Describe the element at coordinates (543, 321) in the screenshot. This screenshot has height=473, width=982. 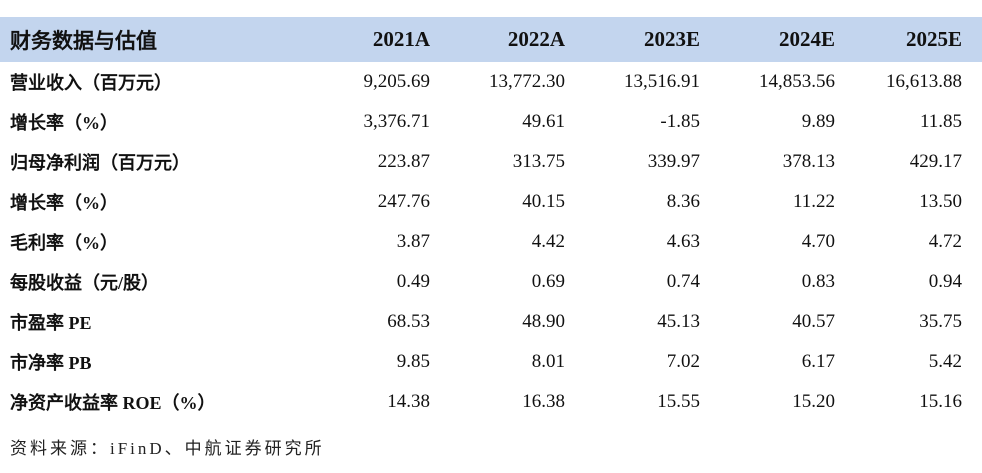
I see `cell-value: 48.90` at that location.